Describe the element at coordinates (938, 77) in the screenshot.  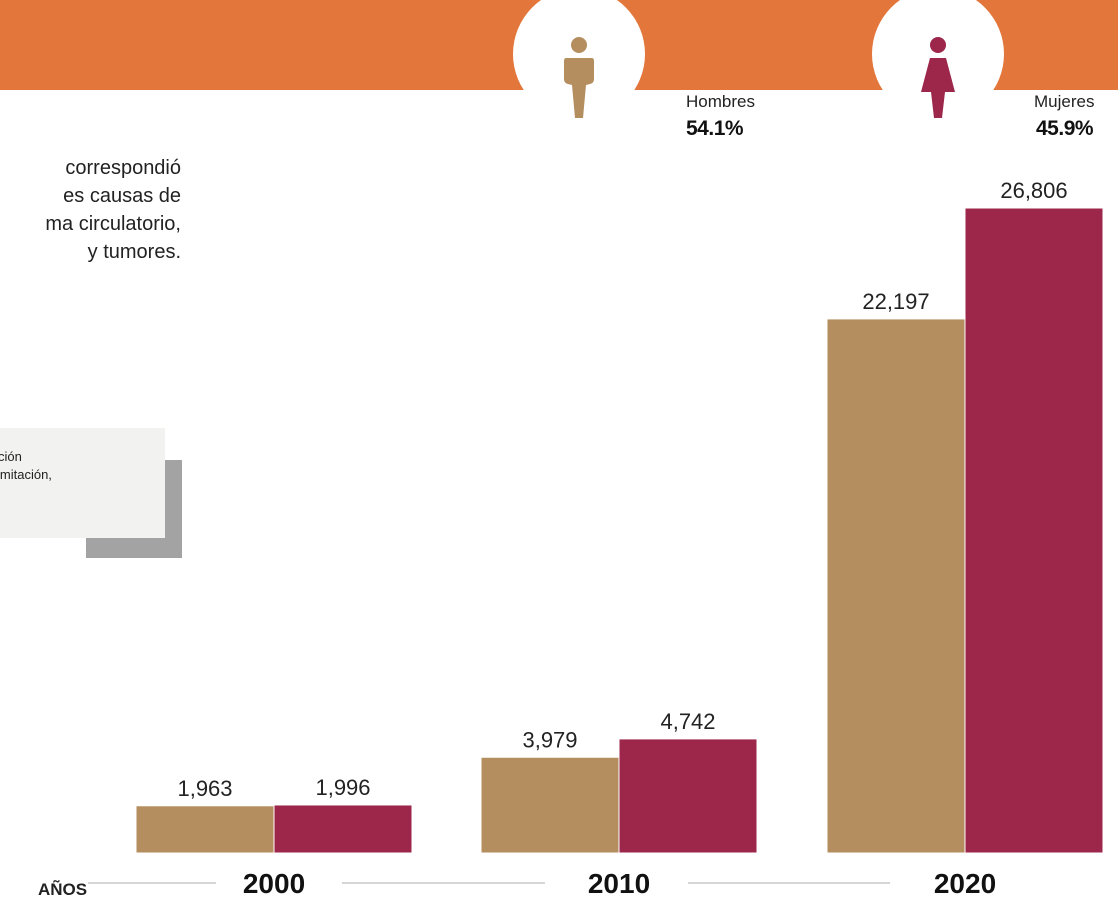
I see `woman-icon` at that location.